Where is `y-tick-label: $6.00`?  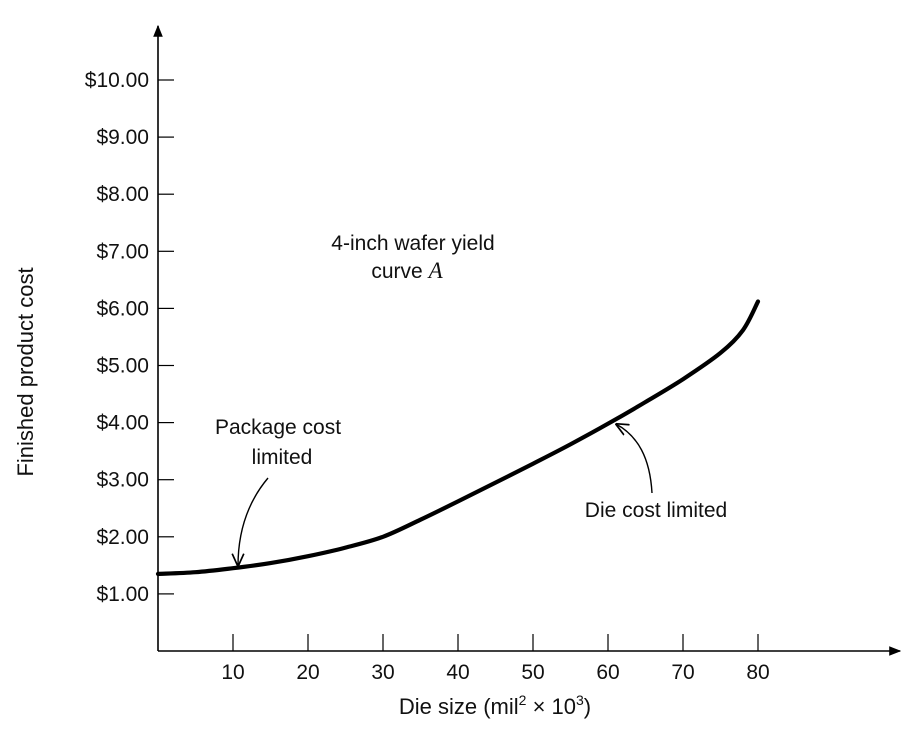
y-tick-label: $6.00 is located at coordinates (122, 308).